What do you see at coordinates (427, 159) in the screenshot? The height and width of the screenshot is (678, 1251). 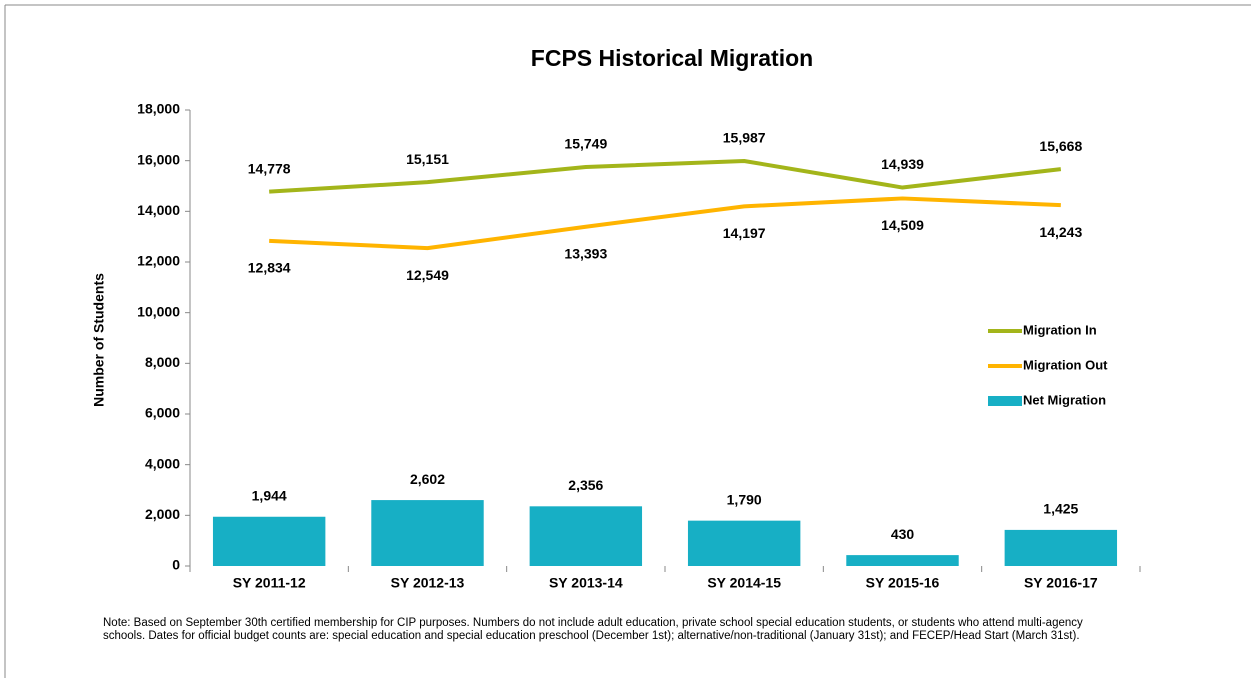 I see `data-label: 15,151` at bounding box center [427, 159].